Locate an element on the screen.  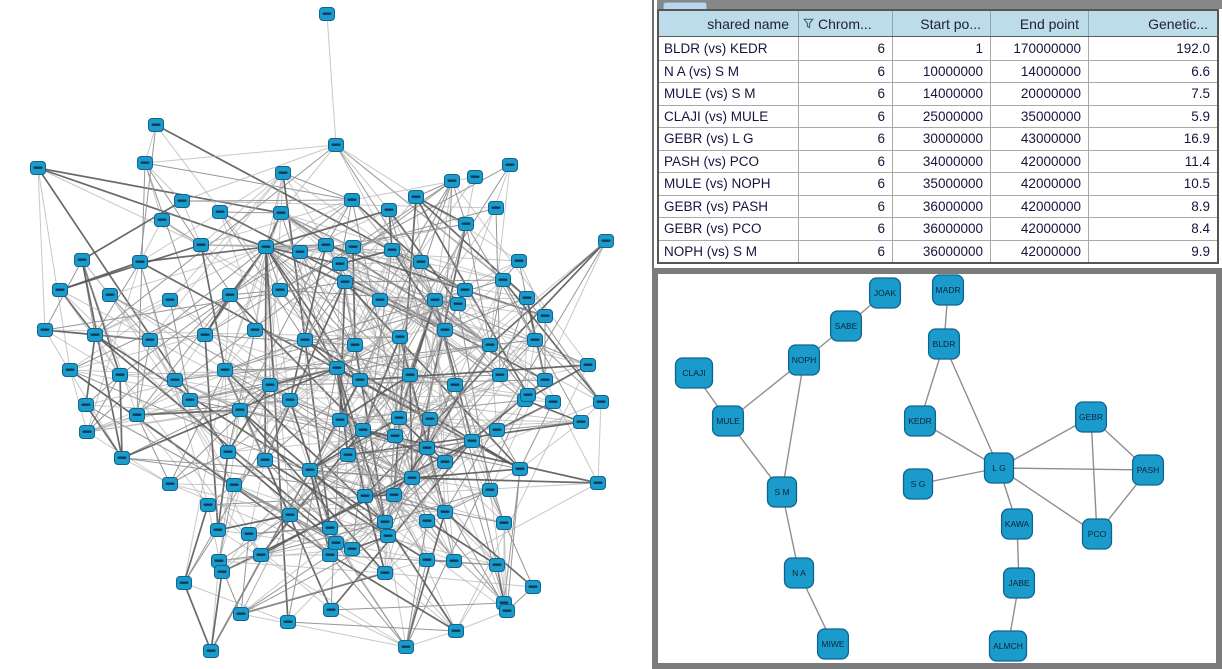
table-row: GEBR (vs) L G 6 30000000 43000000 16.9 is located at coordinates (938, 138).